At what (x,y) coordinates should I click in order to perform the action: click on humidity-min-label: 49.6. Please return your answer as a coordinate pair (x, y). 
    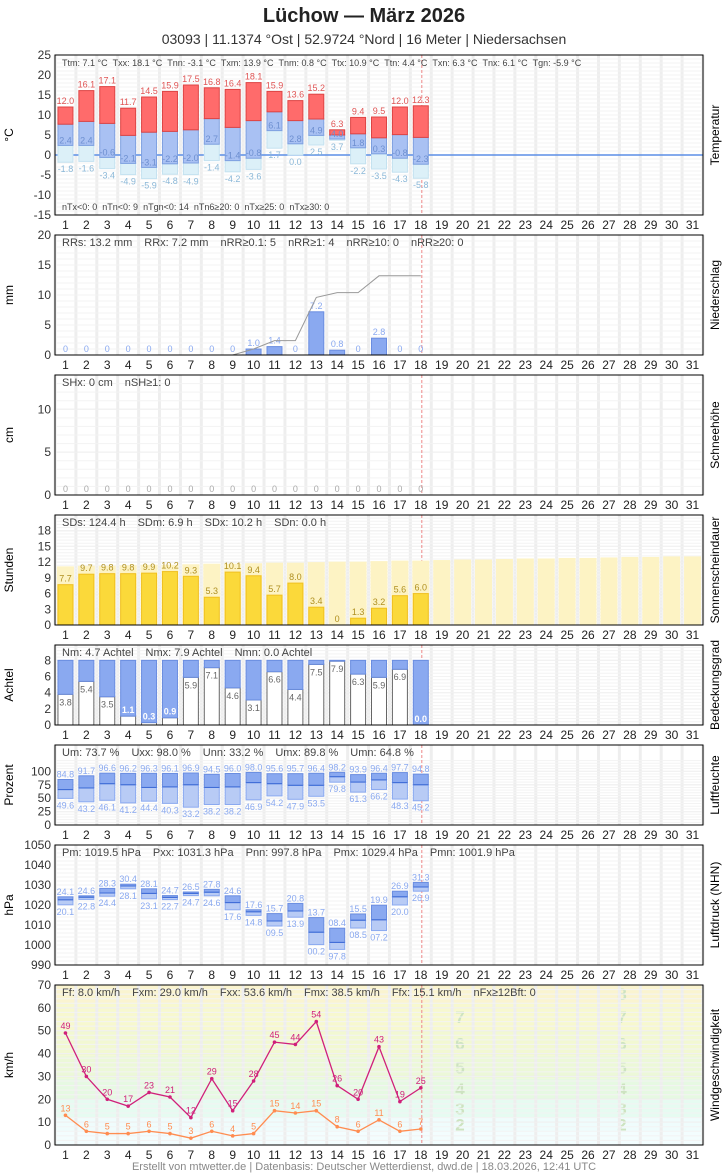
    Looking at the image, I should click on (66, 805).